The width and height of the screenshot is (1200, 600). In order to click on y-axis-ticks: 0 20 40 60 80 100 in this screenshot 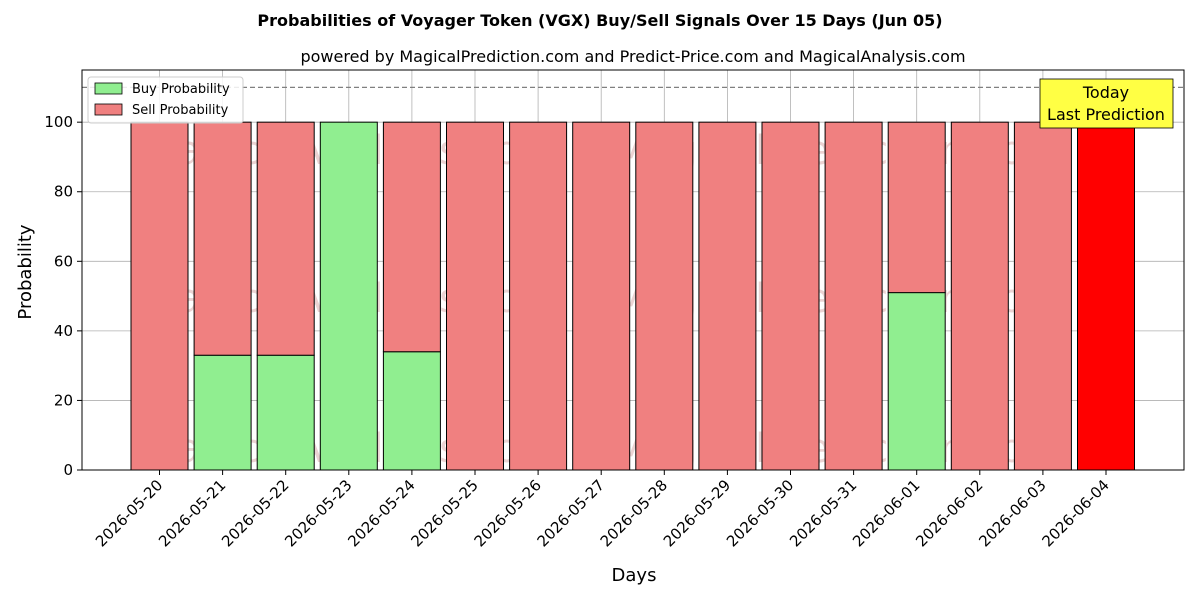, I will do `click(63, 296)`.